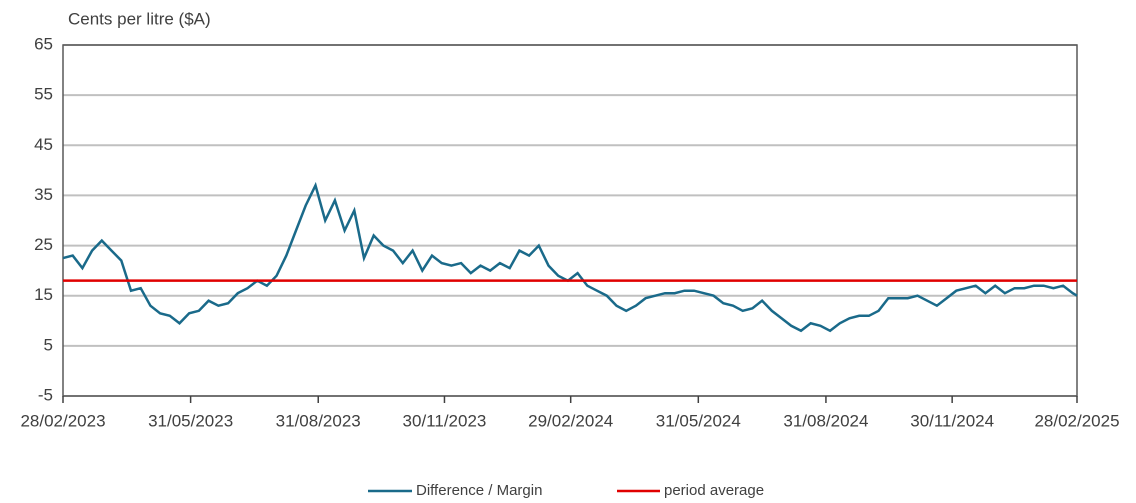 This screenshot has height=503, width=1136. I want to click on y-tick-label: 5, so click(48, 344).